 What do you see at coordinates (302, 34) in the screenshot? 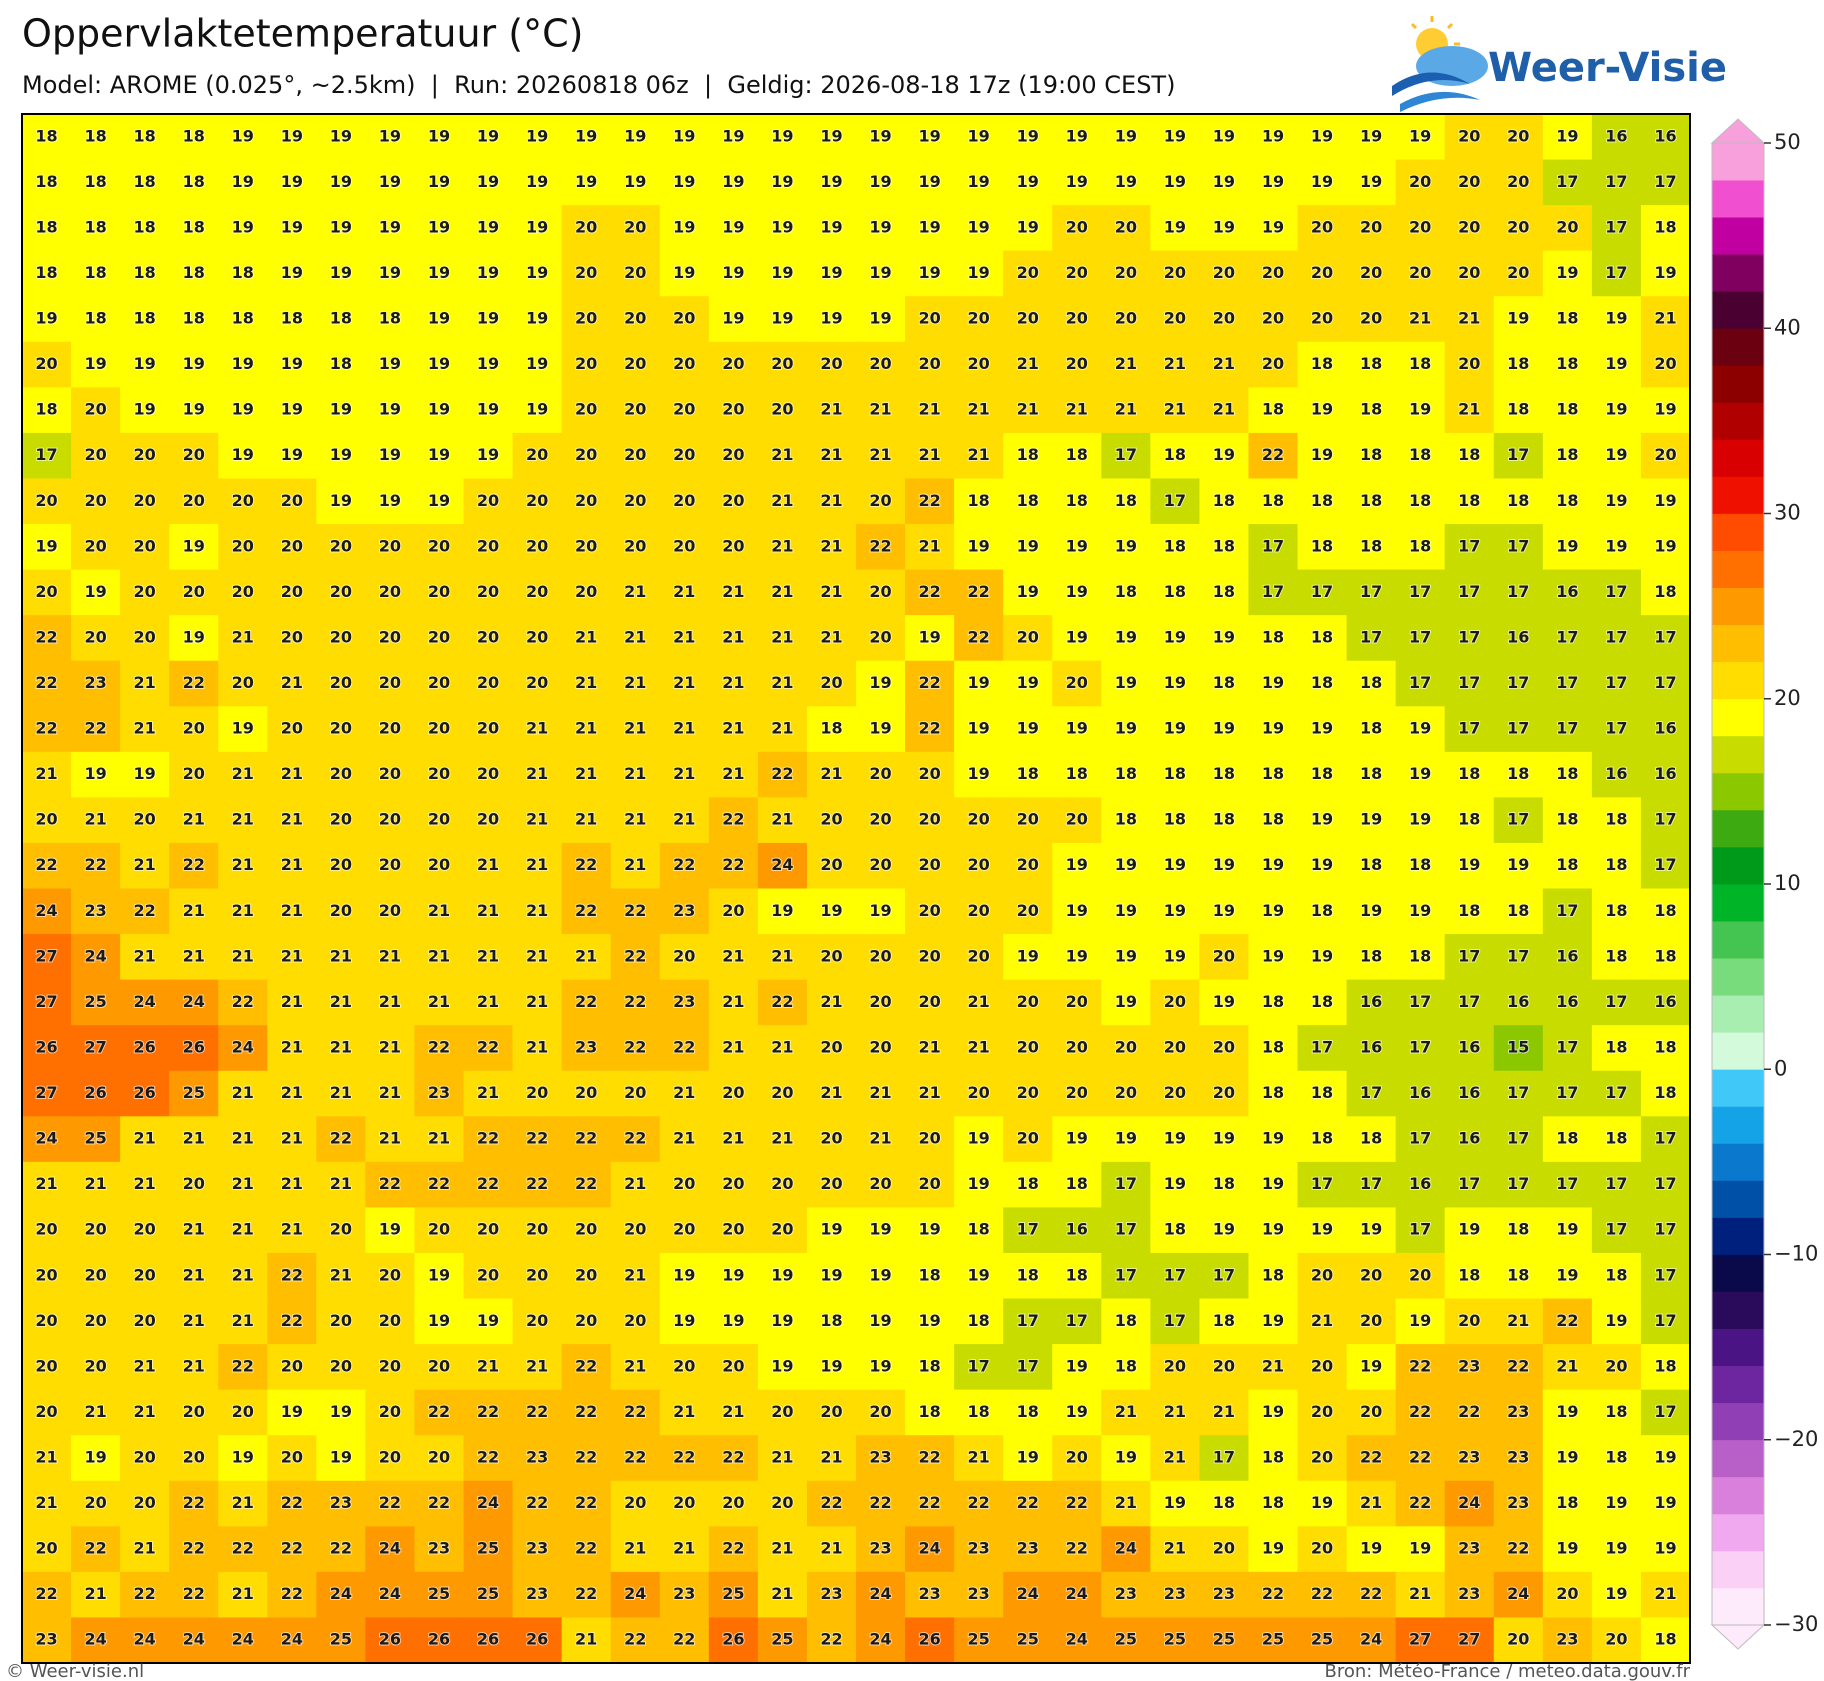
I see `title: Oppervlaktetemperatuur (°C)` at bounding box center [302, 34].